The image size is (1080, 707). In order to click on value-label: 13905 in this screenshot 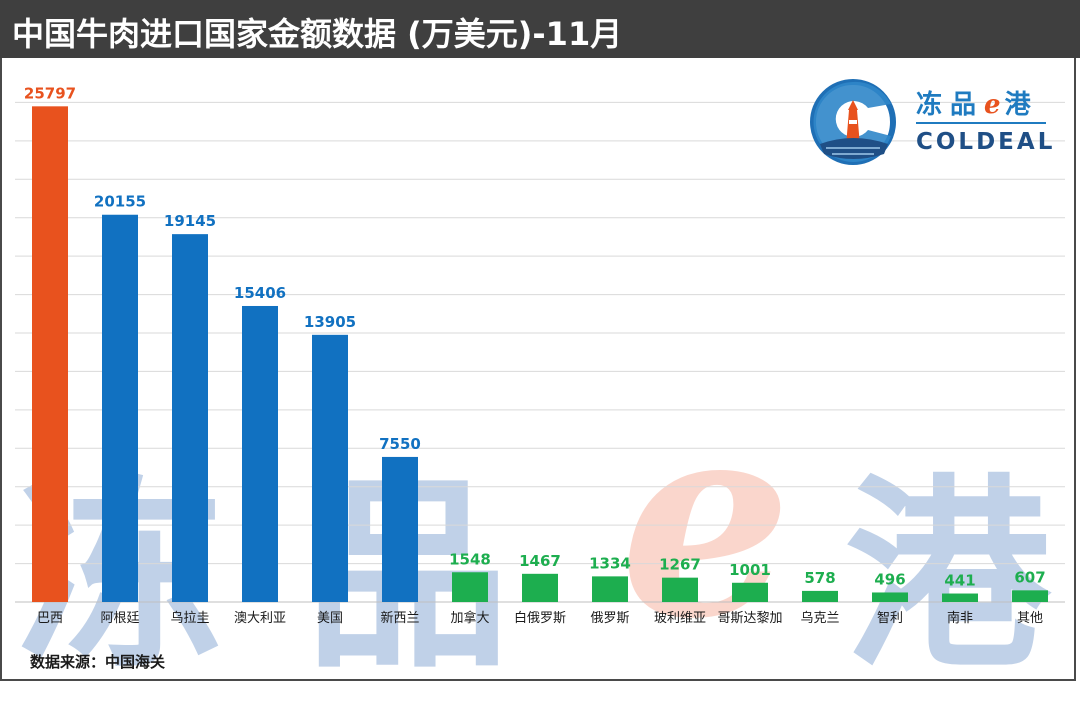, I will do `click(330, 322)`.